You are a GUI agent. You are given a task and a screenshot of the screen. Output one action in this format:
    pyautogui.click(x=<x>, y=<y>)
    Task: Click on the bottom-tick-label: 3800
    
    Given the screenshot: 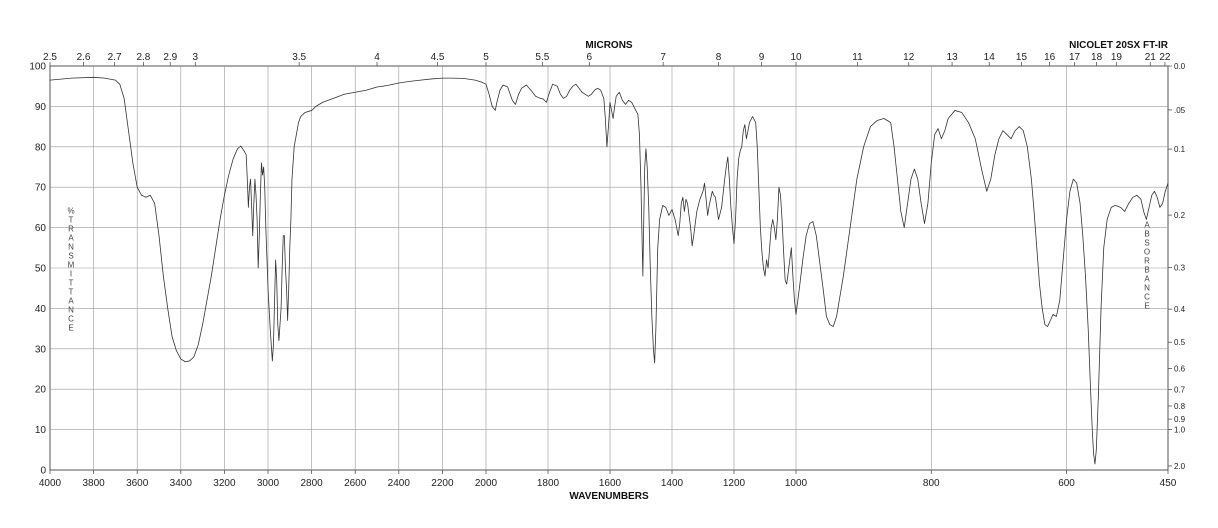 What is the action you would take?
    pyautogui.click(x=93, y=483)
    